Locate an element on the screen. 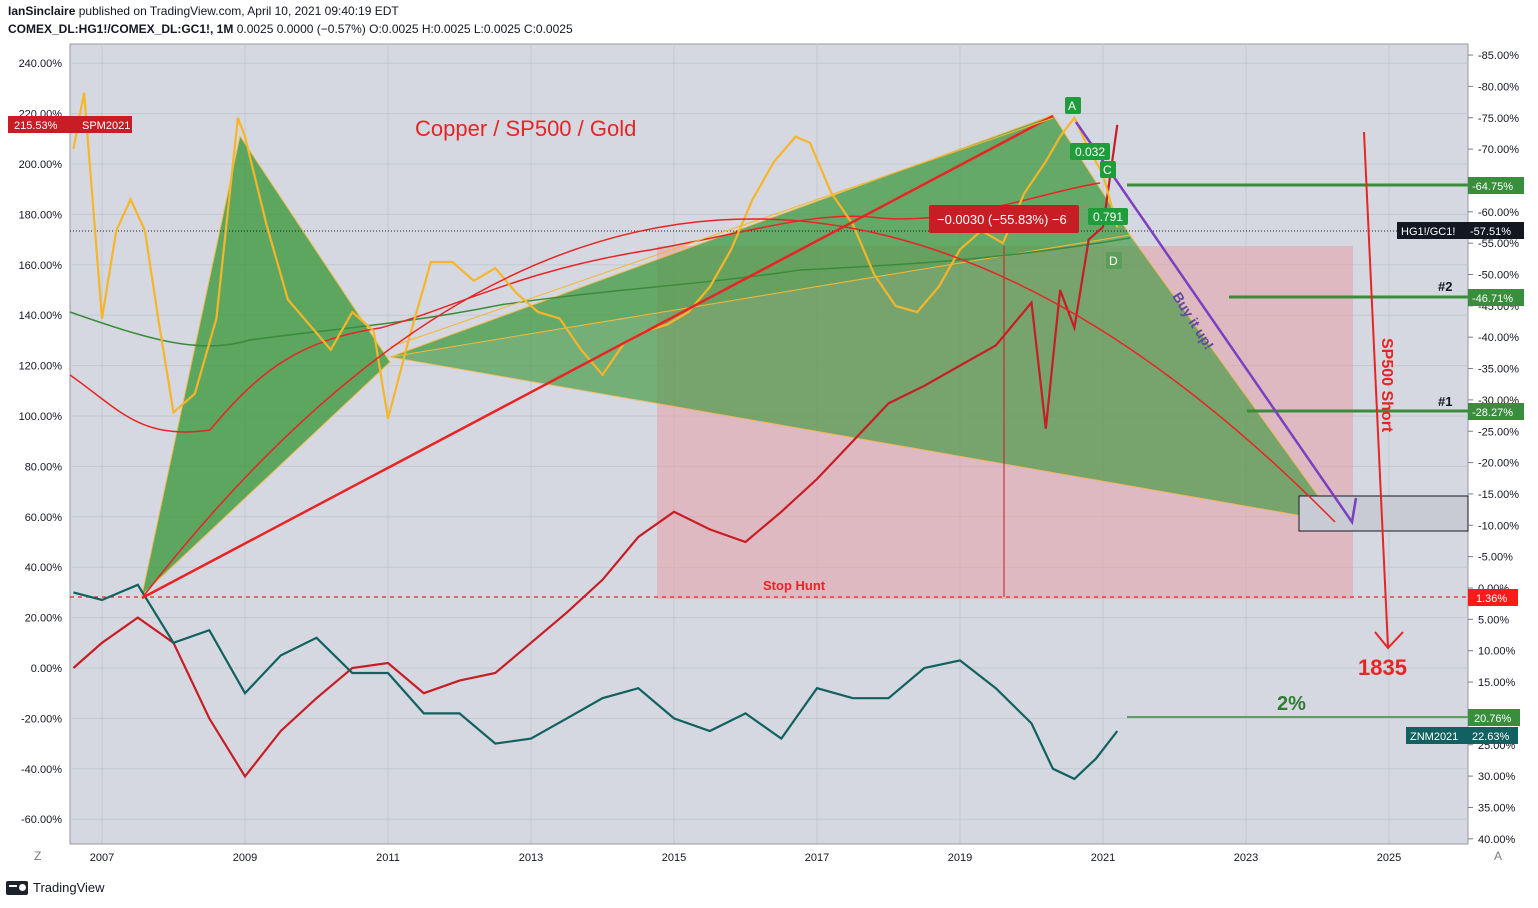 The image size is (1538, 908). lvl-4671-badge is located at coordinates (1496, 297).